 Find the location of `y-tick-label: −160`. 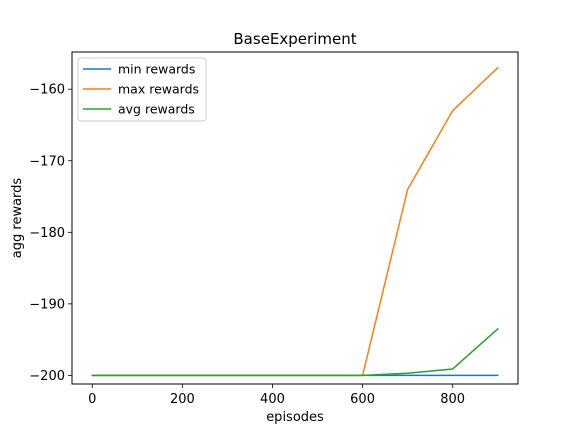

y-tick-label: −160 is located at coordinates (47, 90).